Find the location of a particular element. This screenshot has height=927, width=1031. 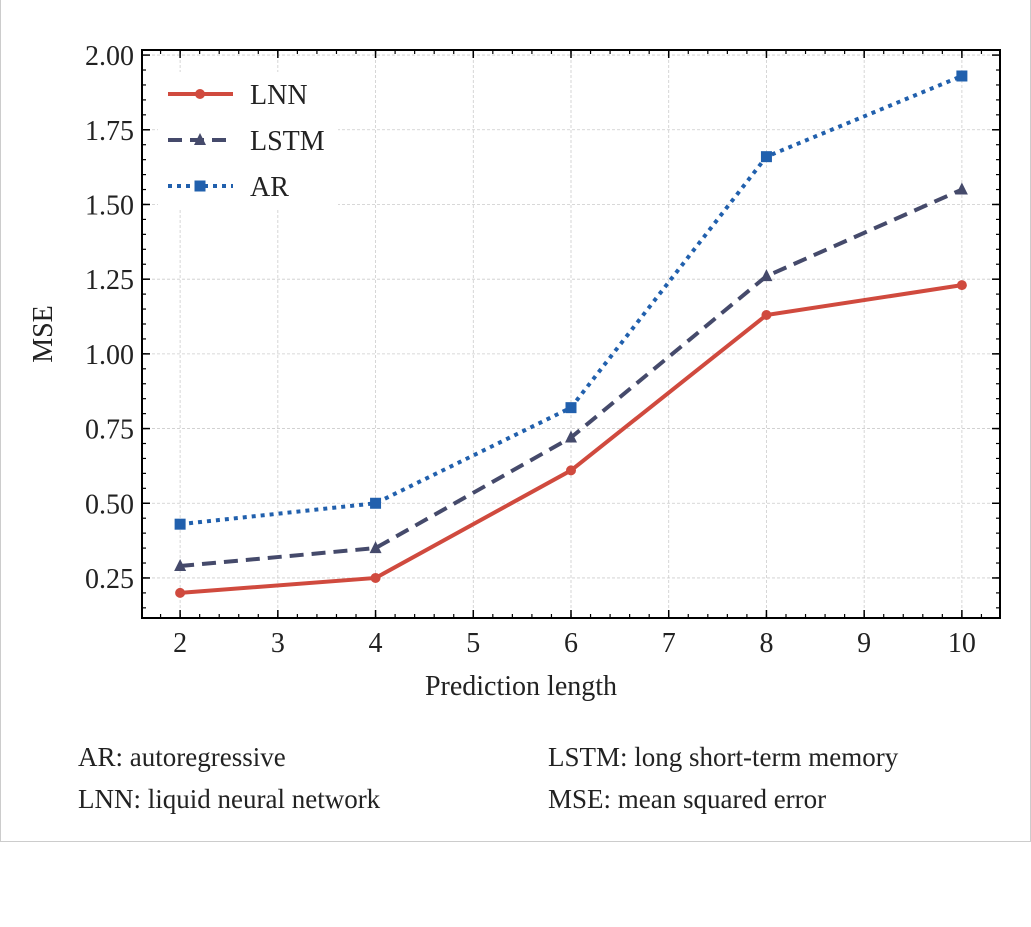

x-axis-label: Prediction length is located at coordinates (521, 686).